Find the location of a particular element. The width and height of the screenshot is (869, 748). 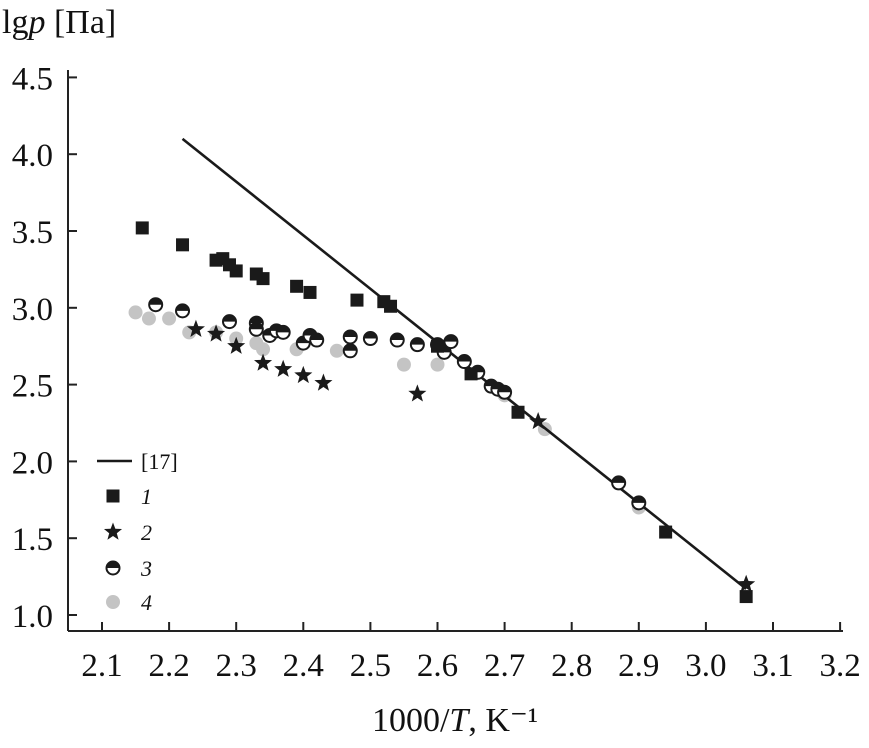

legend-item: 2 is located at coordinates (127, 532).